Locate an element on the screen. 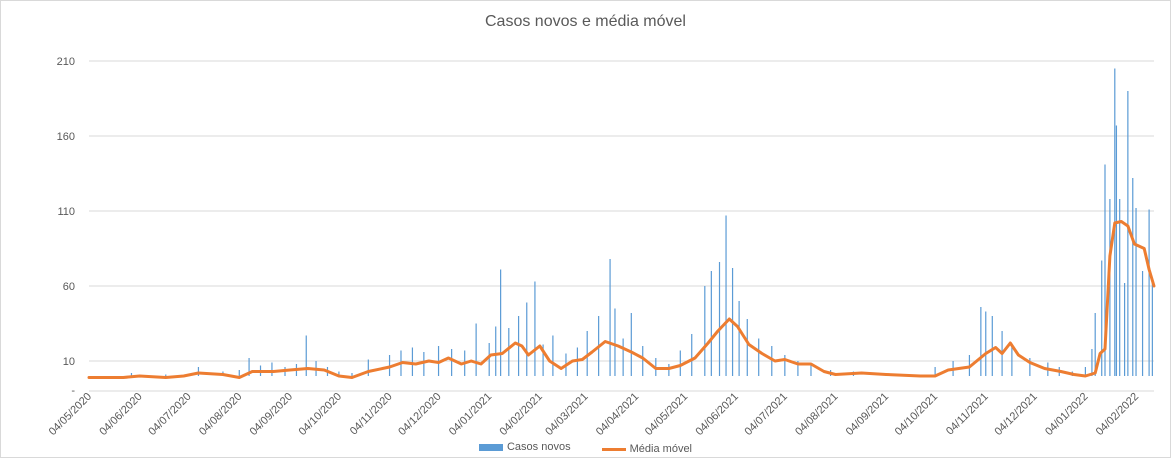 Image resolution: width=1171 pixels, height=458 pixels. x-tick-label: 04/04/2021 is located at coordinates (617, 414).